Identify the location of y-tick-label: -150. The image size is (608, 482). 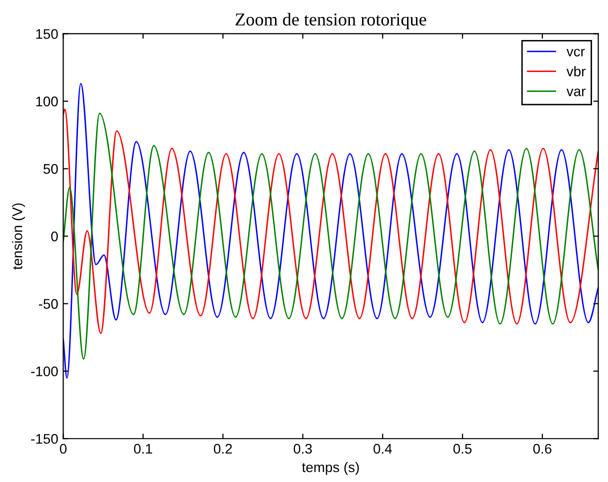
(44, 439).